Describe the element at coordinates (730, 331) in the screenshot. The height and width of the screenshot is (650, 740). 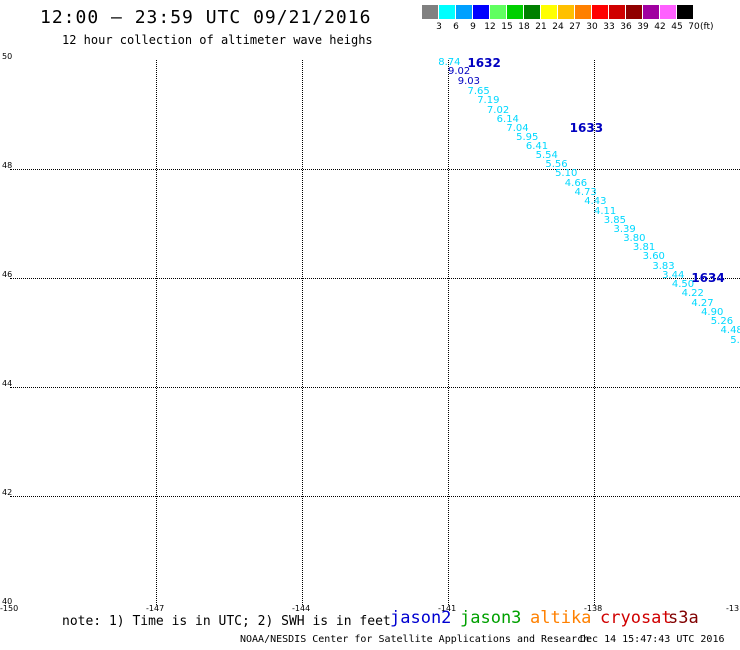
I see `wave-height-value: 4.48` at that location.